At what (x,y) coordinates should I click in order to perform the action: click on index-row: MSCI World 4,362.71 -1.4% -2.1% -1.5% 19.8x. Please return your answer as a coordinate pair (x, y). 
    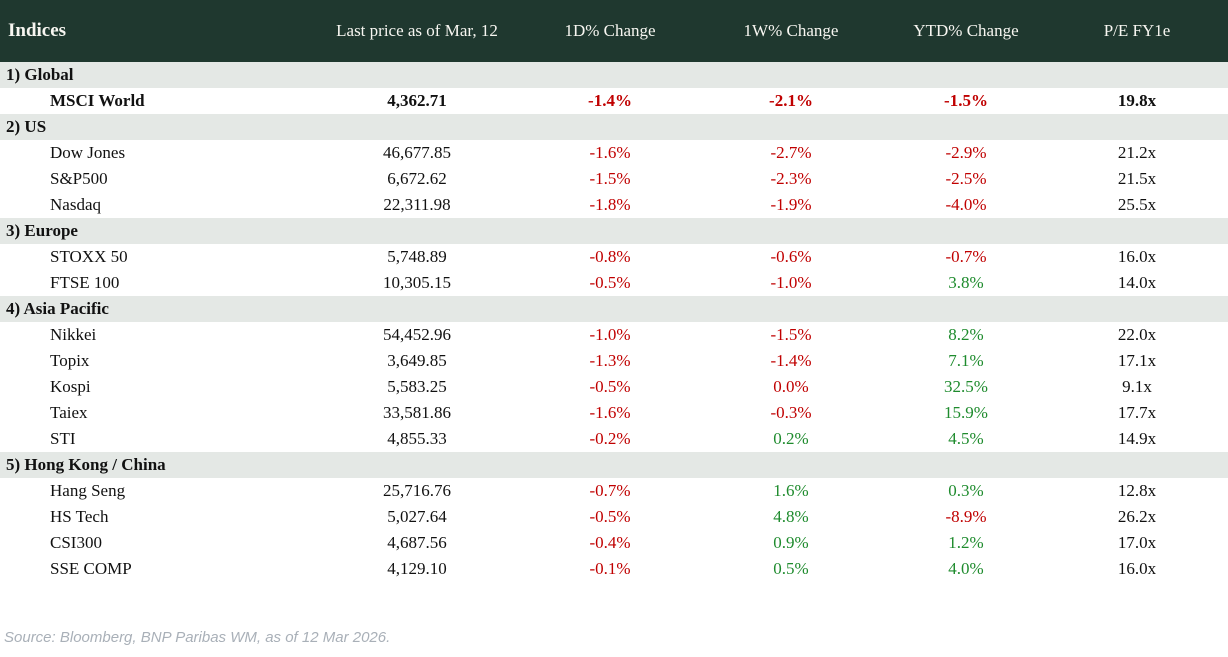
    Looking at the image, I should click on (614, 101).